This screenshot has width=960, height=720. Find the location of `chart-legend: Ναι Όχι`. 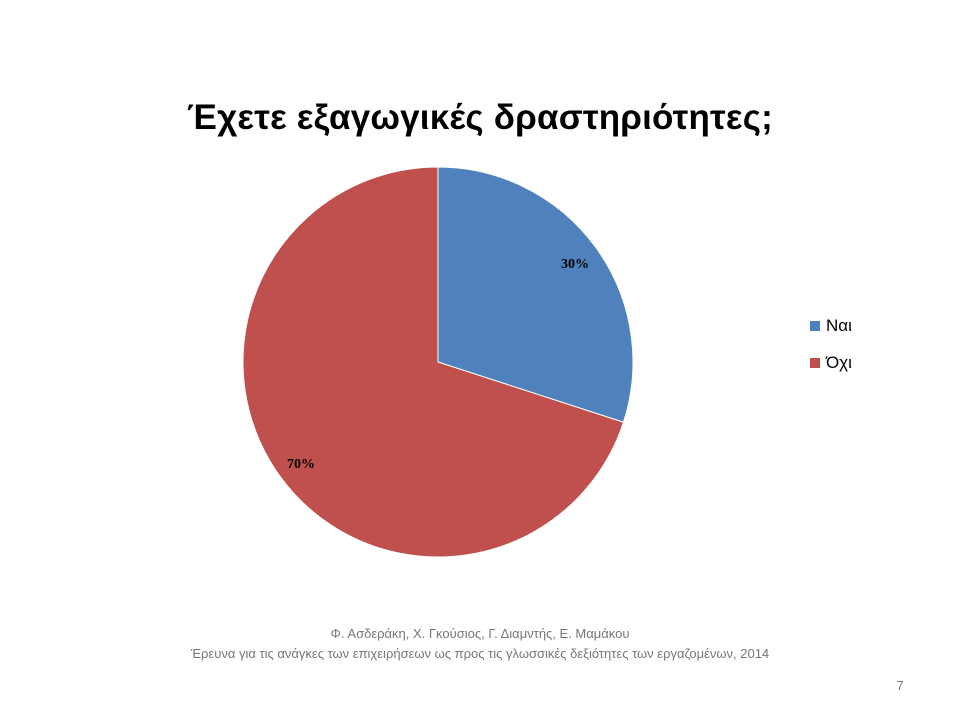

chart-legend: Ναι Όχι is located at coordinates (831, 353).